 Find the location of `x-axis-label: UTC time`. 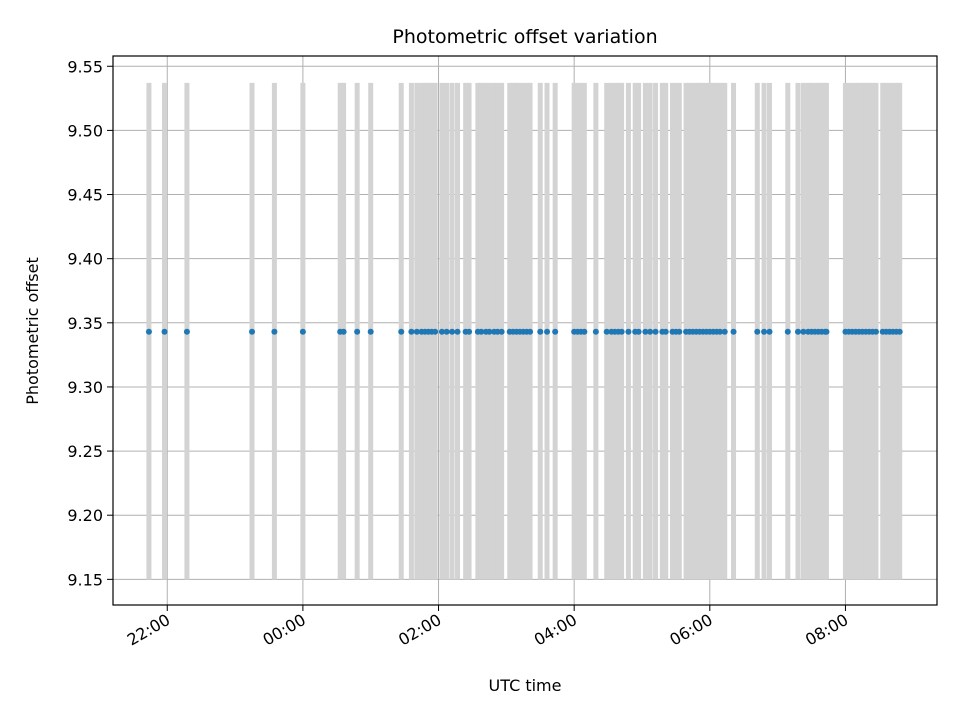

x-axis-label: UTC time is located at coordinates (525, 685).